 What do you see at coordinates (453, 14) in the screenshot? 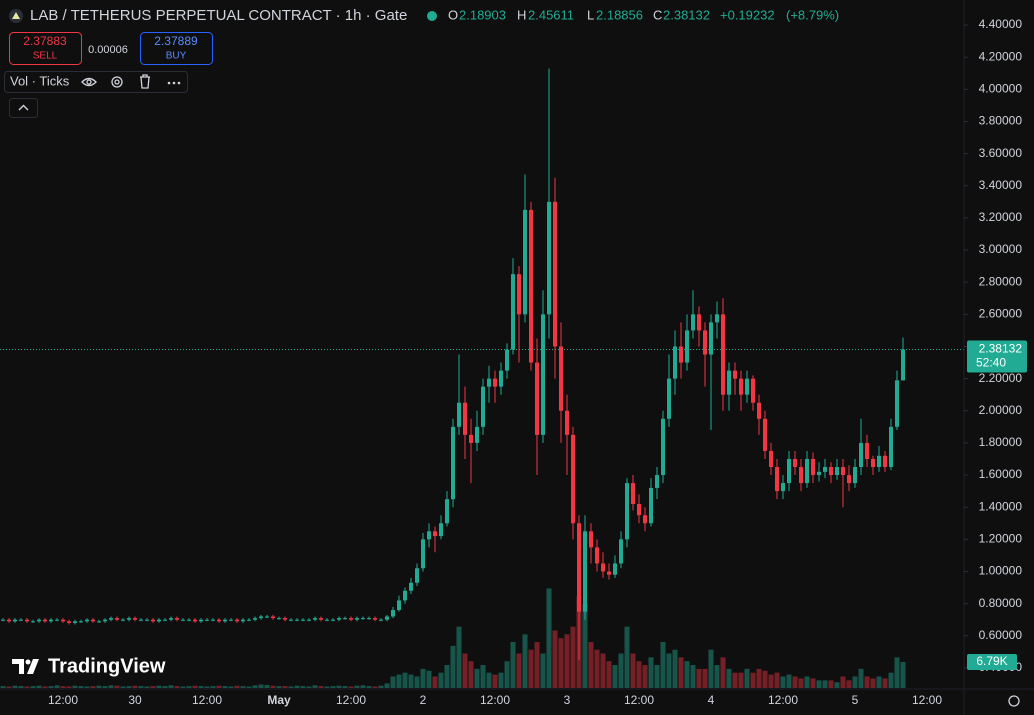
I see `ohlc-label: O` at bounding box center [453, 14].